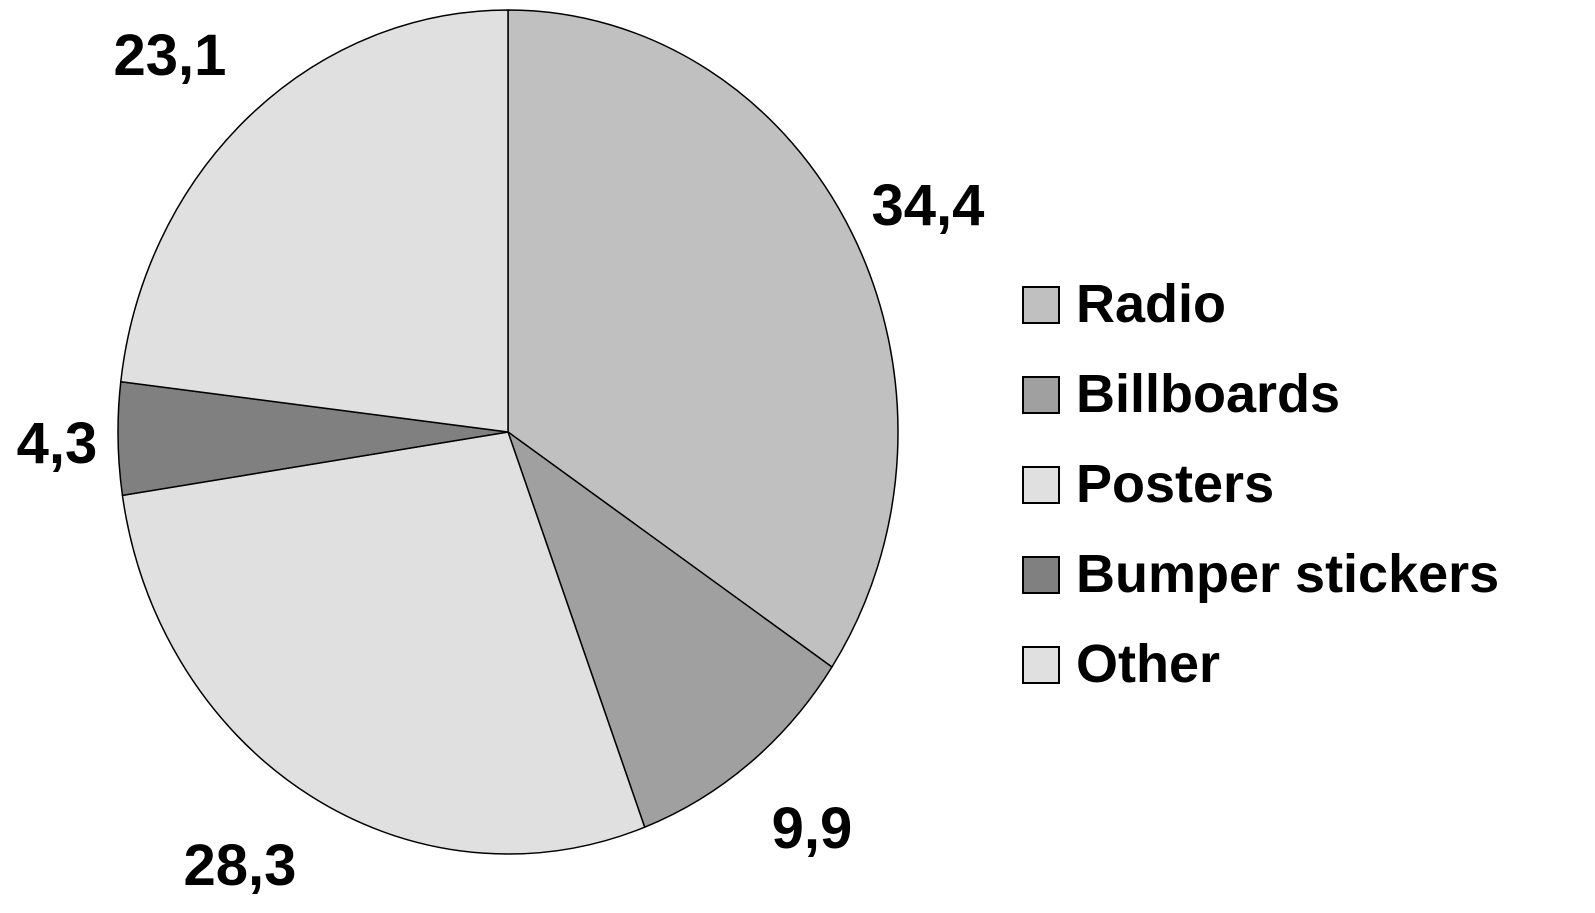 This screenshot has width=1595, height=913. Describe the element at coordinates (1175, 484) in the screenshot. I see `legend-label-posters: Posters` at that location.